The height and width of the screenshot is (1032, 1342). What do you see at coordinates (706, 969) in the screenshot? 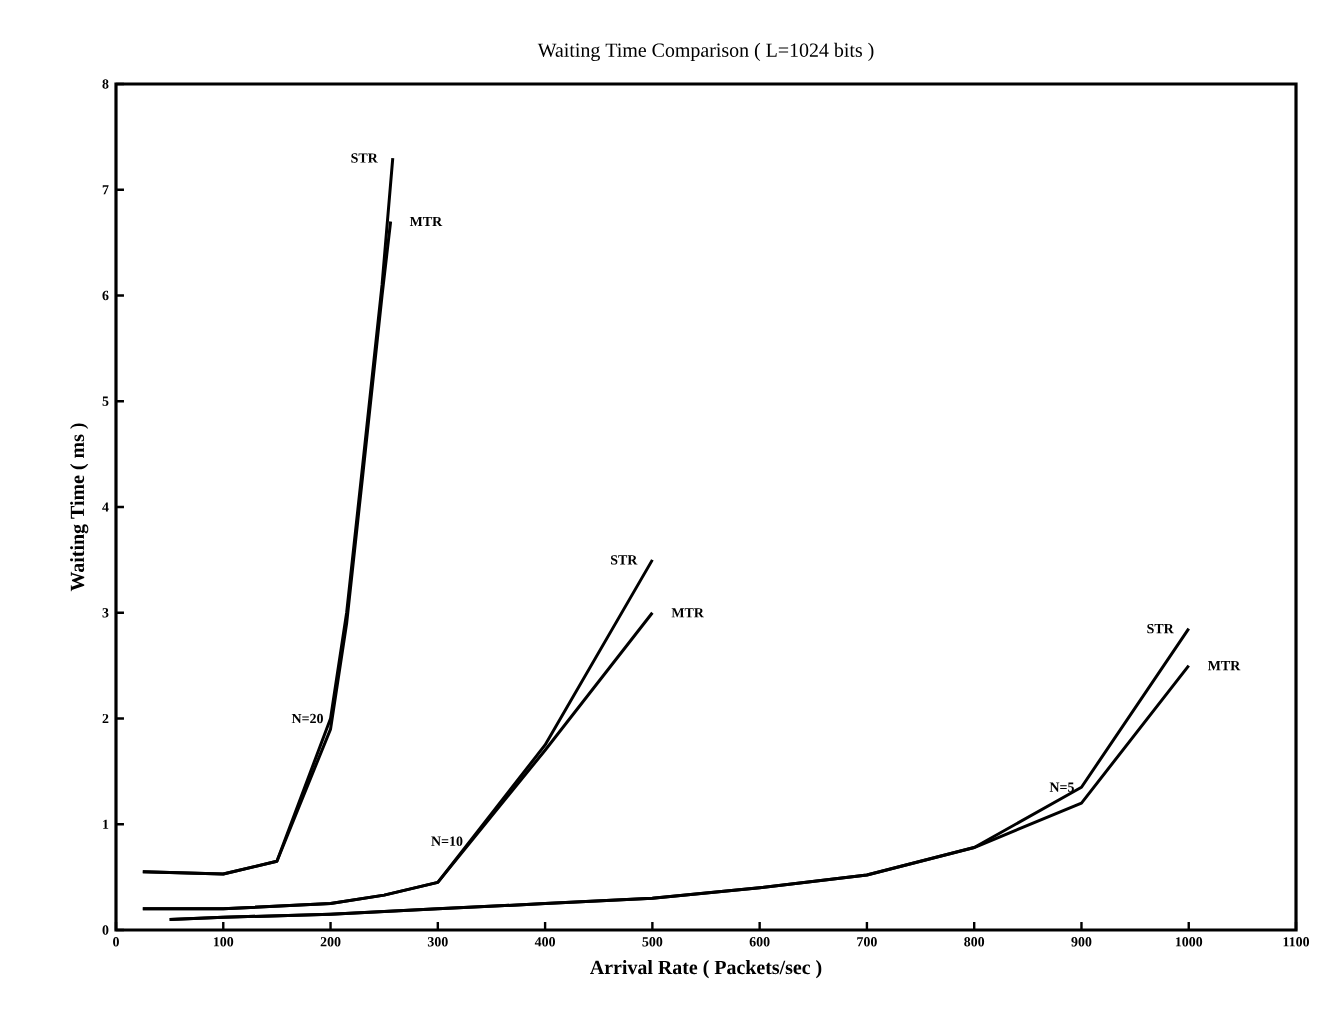
I see `x-axis-title: Arrival Rate ( Packets/sec )` at bounding box center [706, 969].